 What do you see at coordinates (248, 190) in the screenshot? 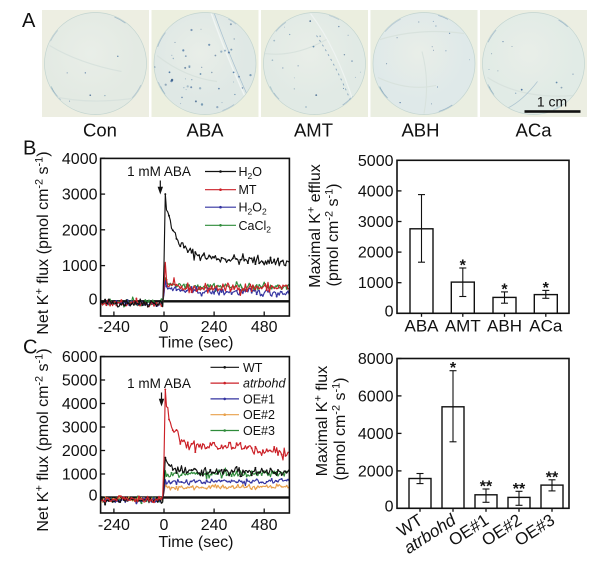
I see `svg-text: MT` at bounding box center [248, 190].